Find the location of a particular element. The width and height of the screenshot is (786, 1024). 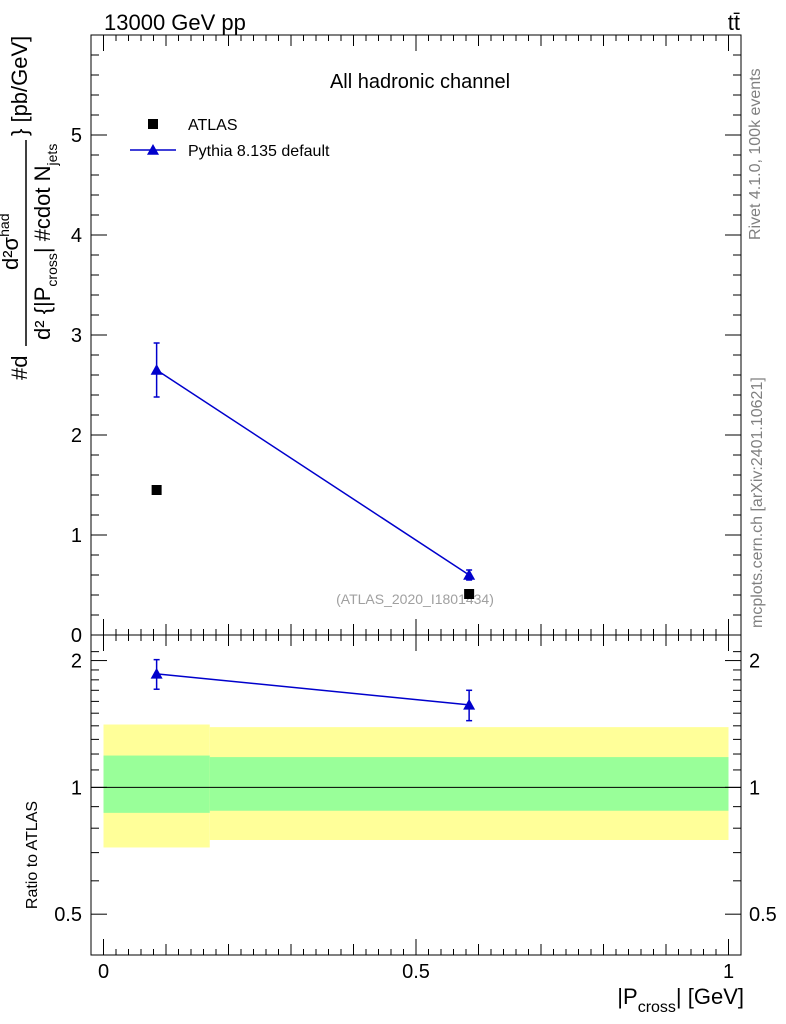

main-ytick-label-4: 4 is located at coordinates (76, 236).